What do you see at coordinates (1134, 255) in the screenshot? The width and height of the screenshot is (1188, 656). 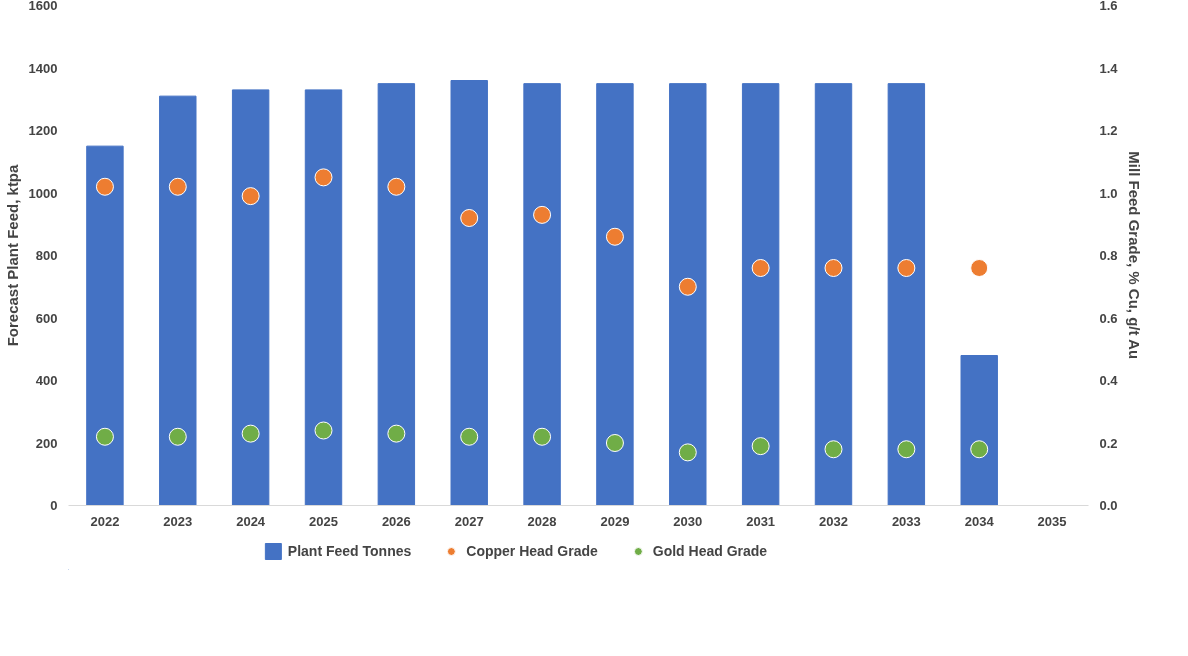 I see `y2-axis-title: Mill Feed Grade, % Cu, g/t Au` at bounding box center [1134, 255].